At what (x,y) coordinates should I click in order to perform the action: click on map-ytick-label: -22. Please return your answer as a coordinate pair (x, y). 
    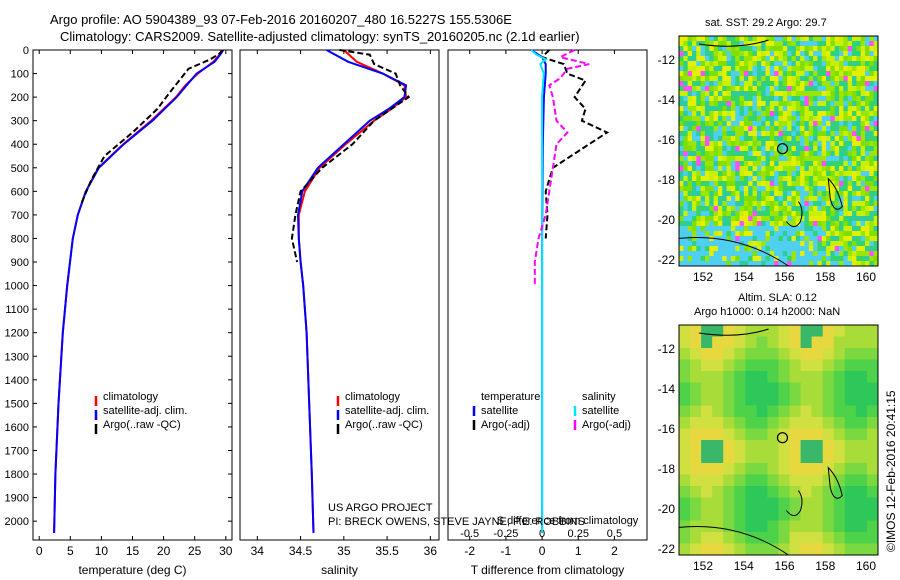
    Looking at the image, I should click on (667, 549).